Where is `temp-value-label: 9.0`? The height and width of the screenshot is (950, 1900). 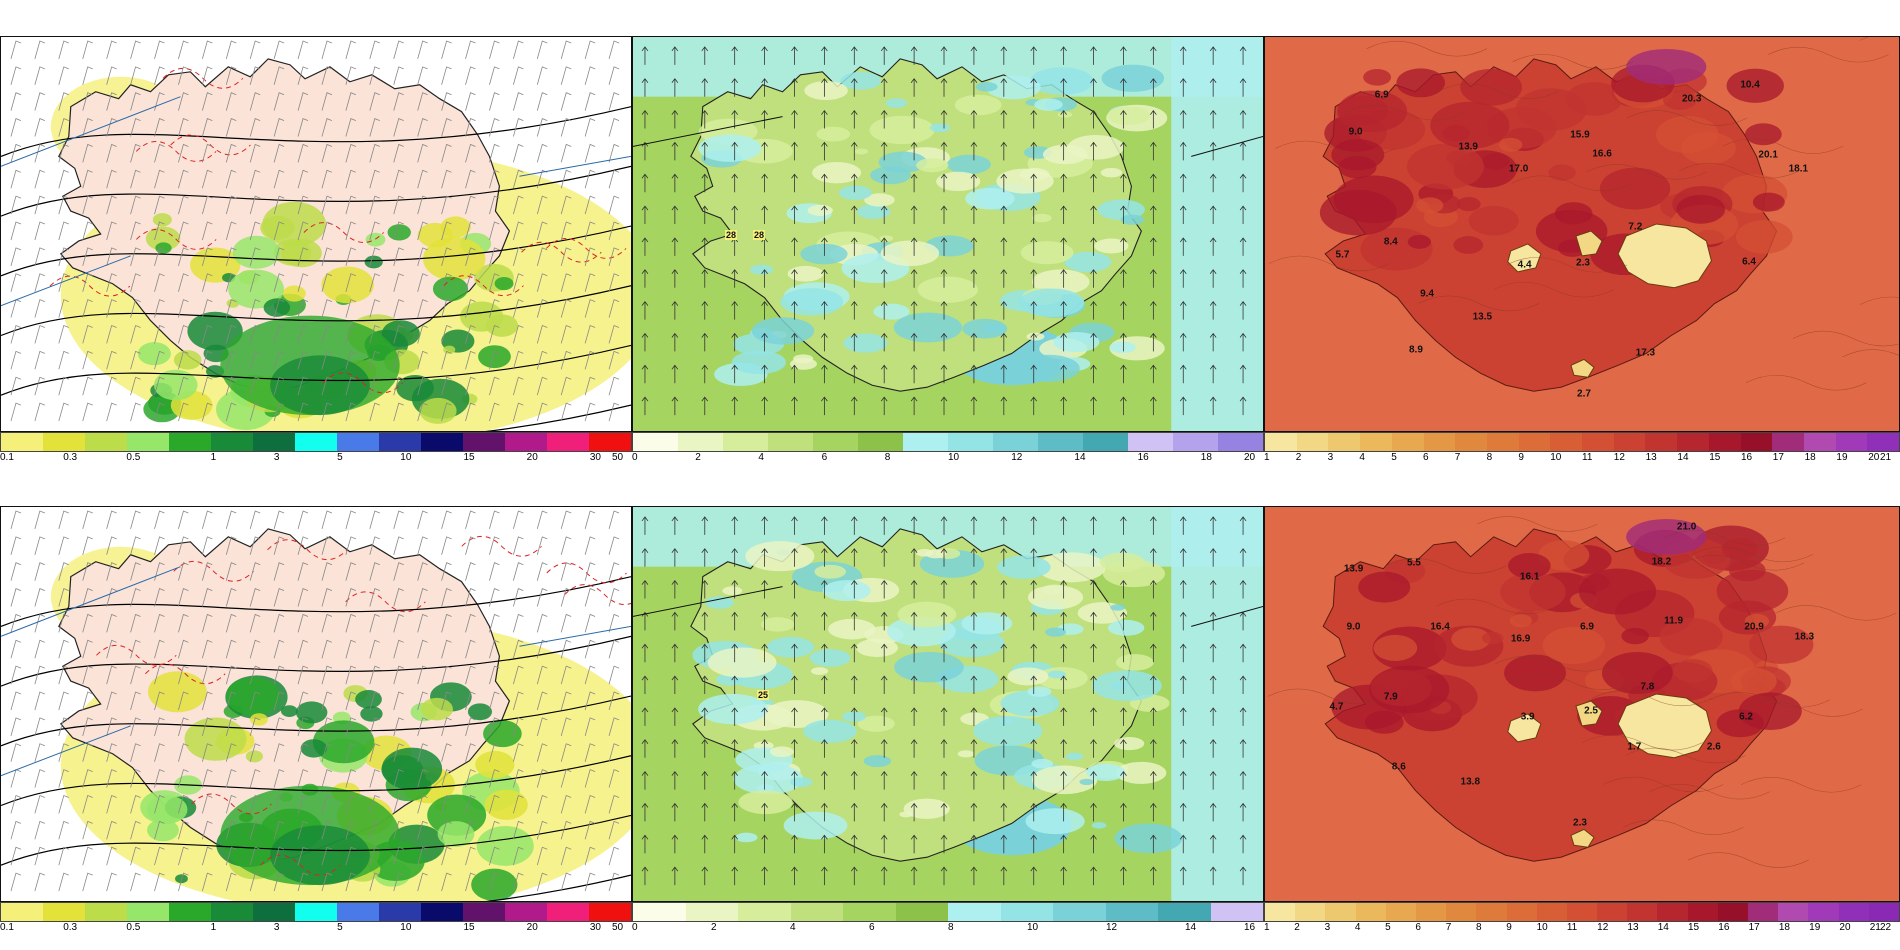
temp-value-label: 9.0 is located at coordinates (1355, 132).